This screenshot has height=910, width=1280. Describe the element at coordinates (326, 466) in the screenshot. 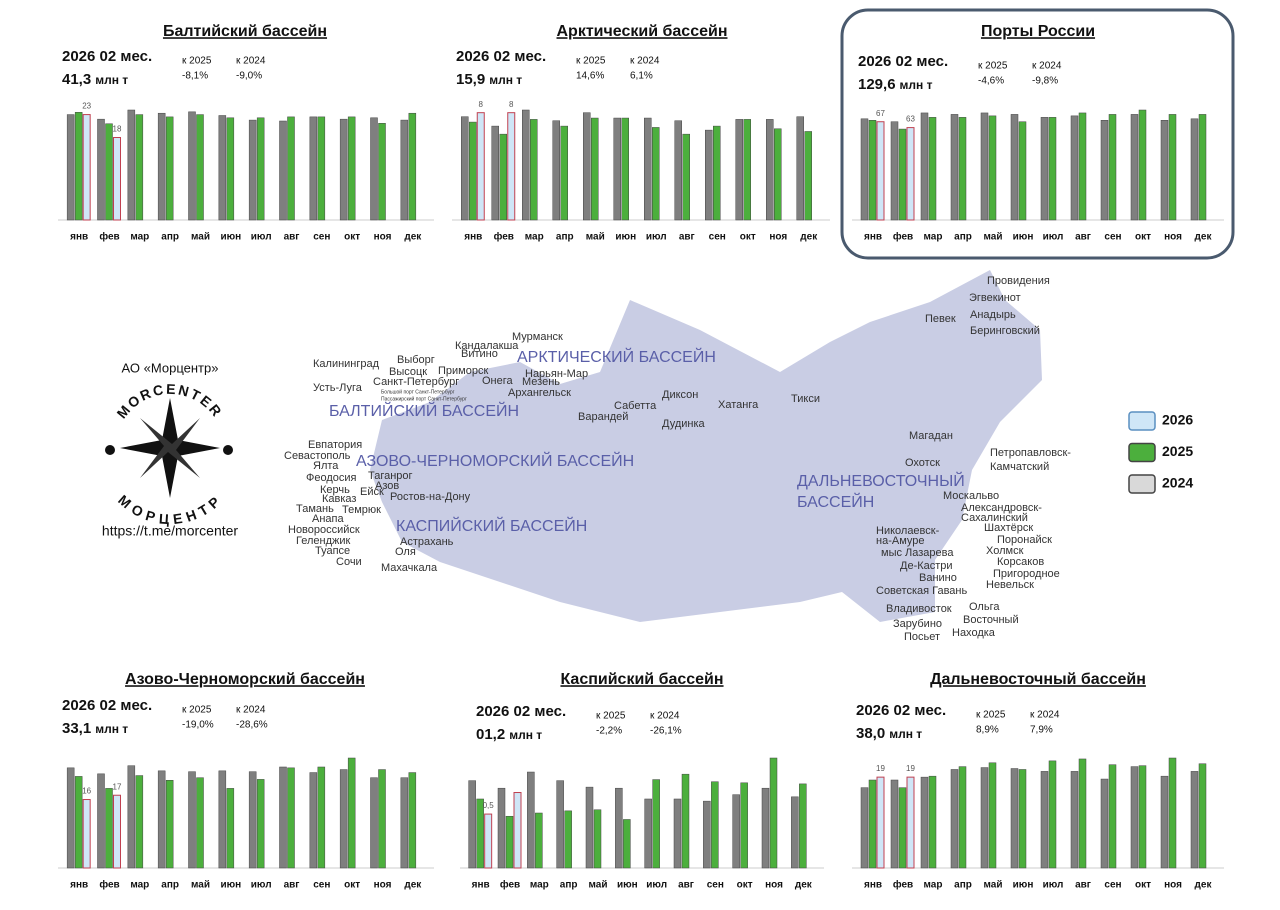

I see `port-label: Ялта` at that location.